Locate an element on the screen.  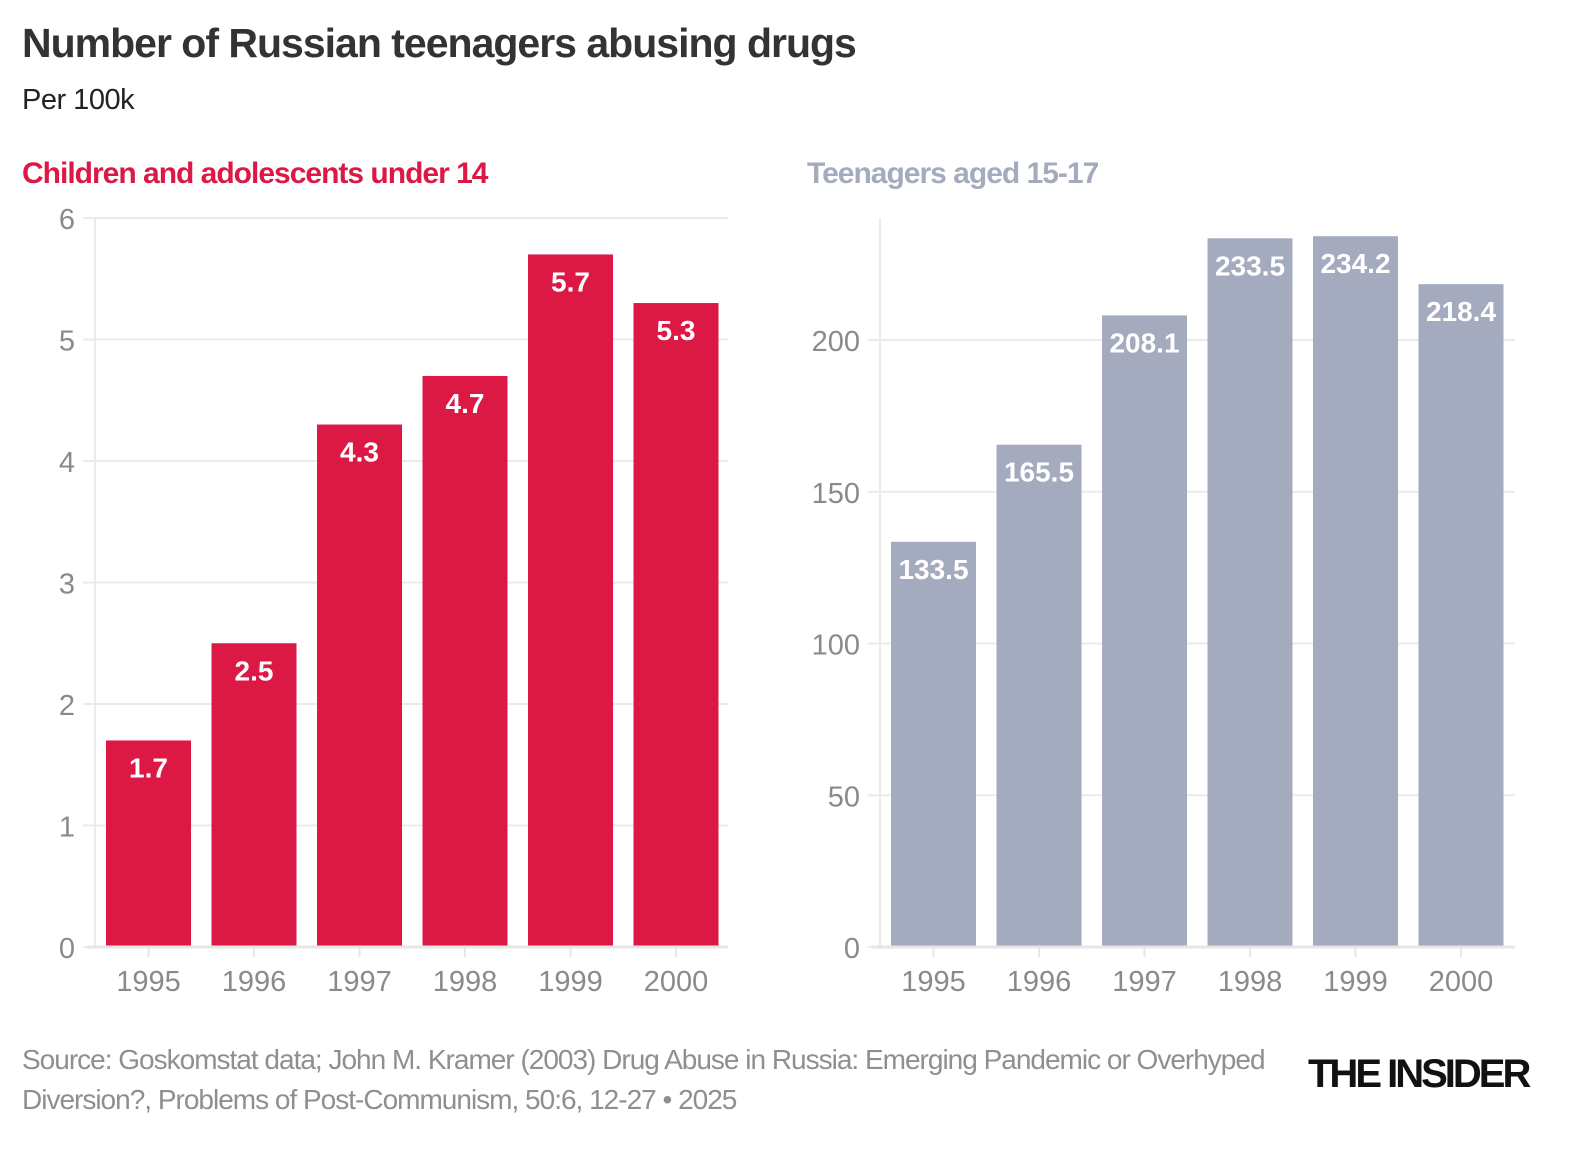
data-label: 233.5 is located at coordinates (1250, 265).